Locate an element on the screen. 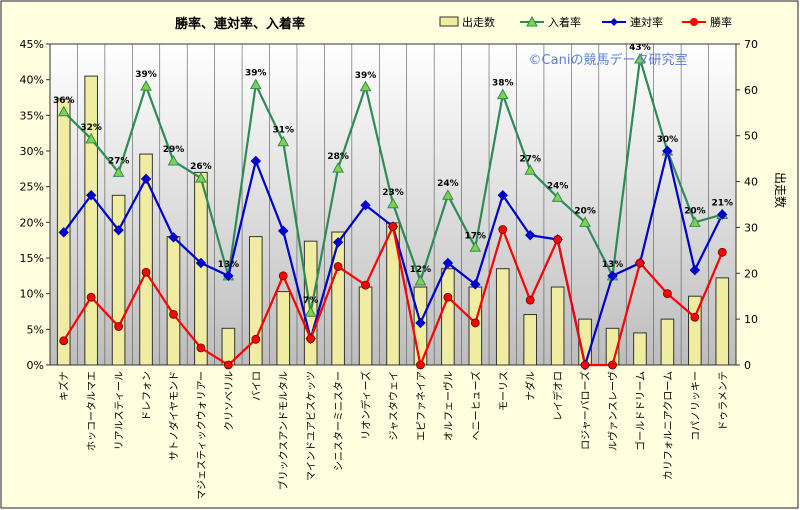 The height and width of the screenshot is (510, 800). y-tick-label: 5% is located at coordinates (35, 329).